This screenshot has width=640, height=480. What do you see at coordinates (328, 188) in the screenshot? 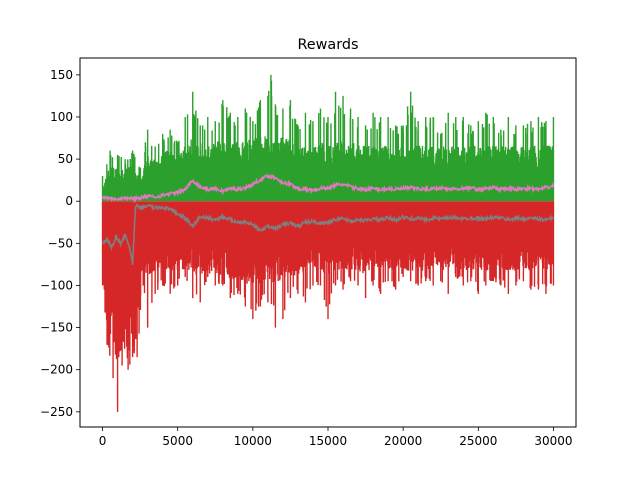
I see `mean-positive-reward-line` at bounding box center [328, 188].